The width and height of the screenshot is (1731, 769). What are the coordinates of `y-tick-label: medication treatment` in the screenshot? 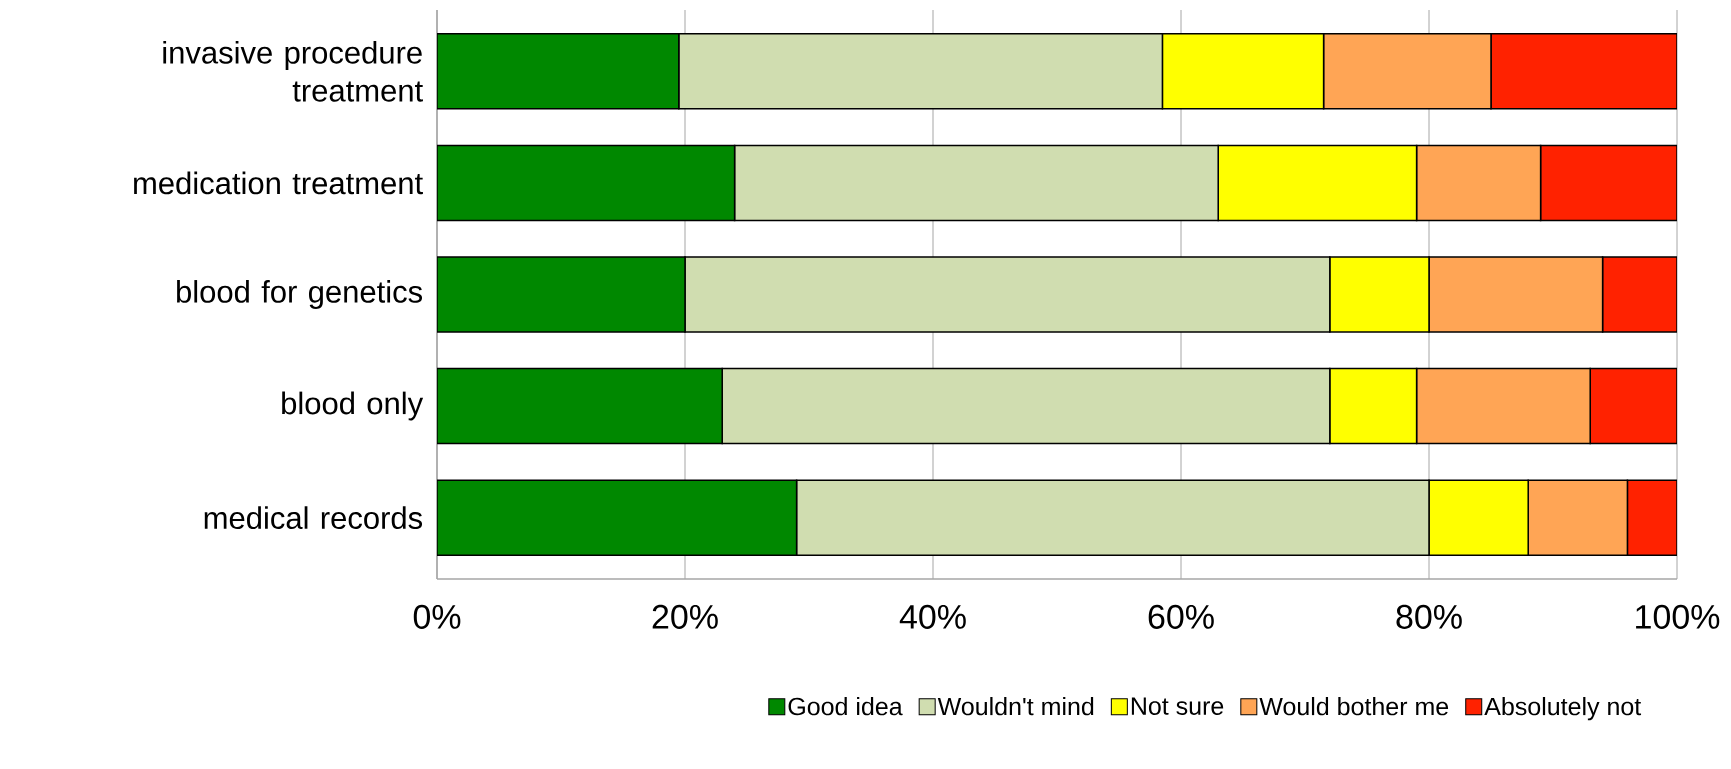 It's located at (278, 183).